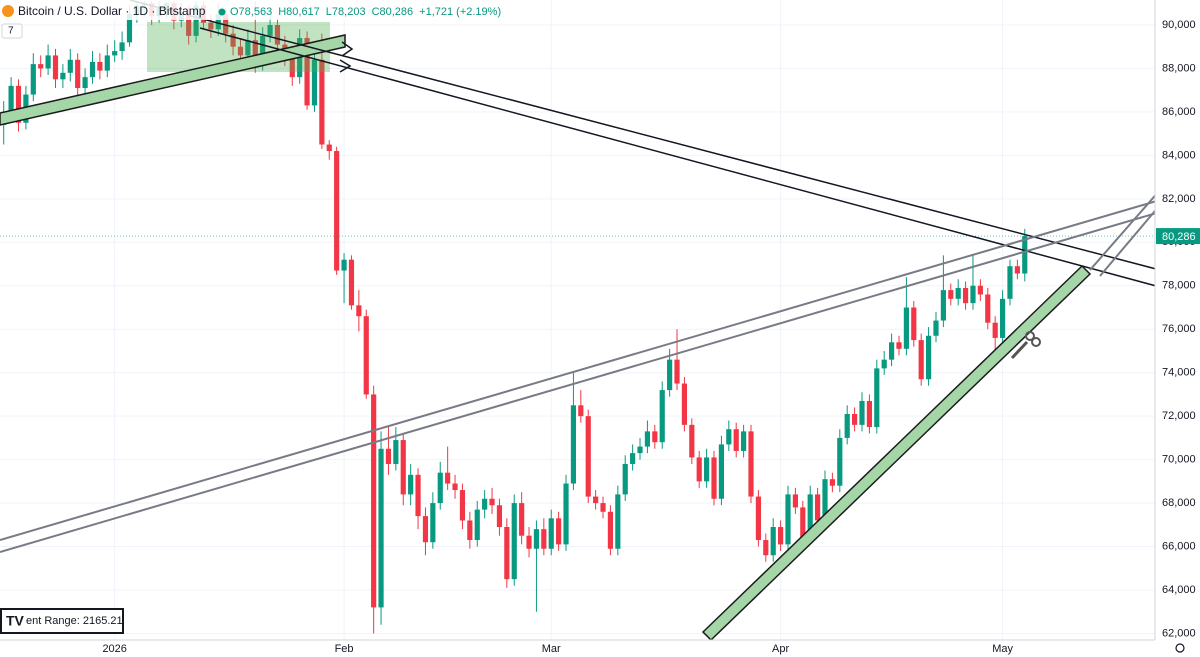 This screenshot has height=657, width=1200. I want to click on y-tick-label: 72,000, so click(1179, 416).